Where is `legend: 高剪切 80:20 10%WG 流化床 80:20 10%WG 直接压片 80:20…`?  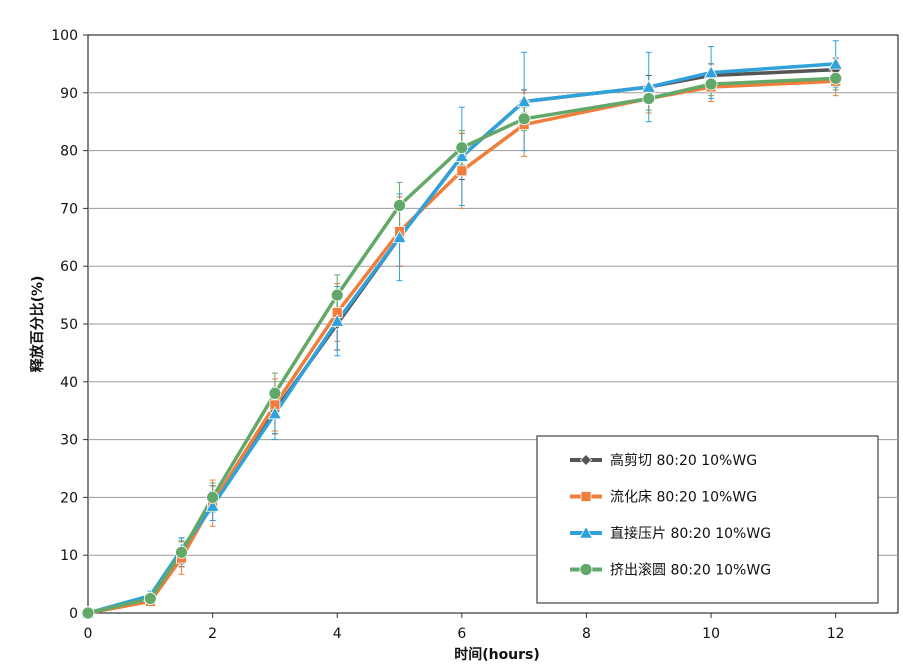
legend: 高剪切 80:20 10%WG 流化床 80:20 10%WG 直接压片 80:20… is located at coordinates (707, 519).